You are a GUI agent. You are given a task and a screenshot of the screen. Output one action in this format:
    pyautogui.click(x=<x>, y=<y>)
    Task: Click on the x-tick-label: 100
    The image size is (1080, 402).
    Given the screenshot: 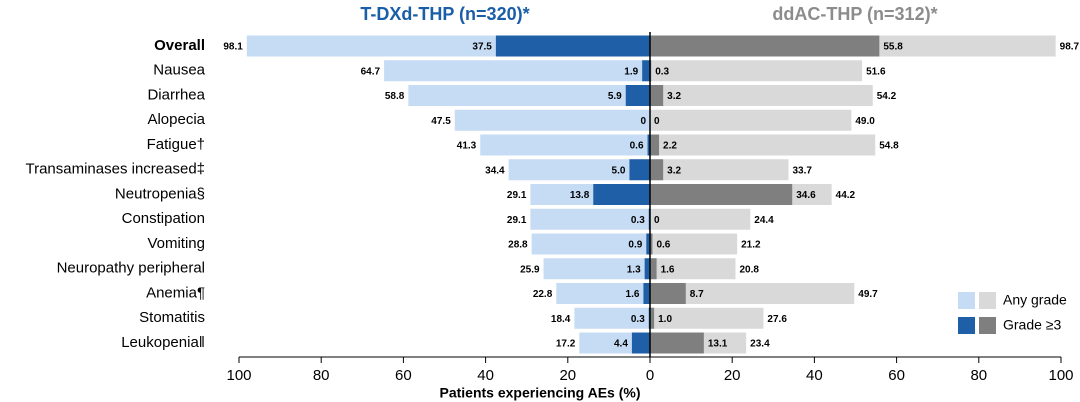 What is the action you would take?
    pyautogui.click(x=1060, y=375)
    